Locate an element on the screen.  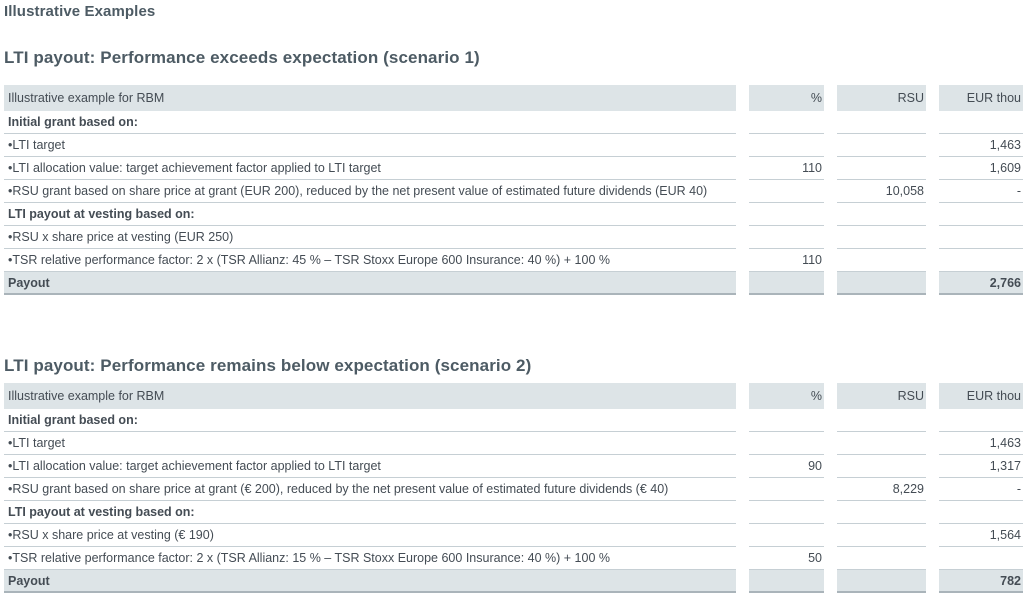
row-value-percent: 90 is located at coordinates (786, 466).